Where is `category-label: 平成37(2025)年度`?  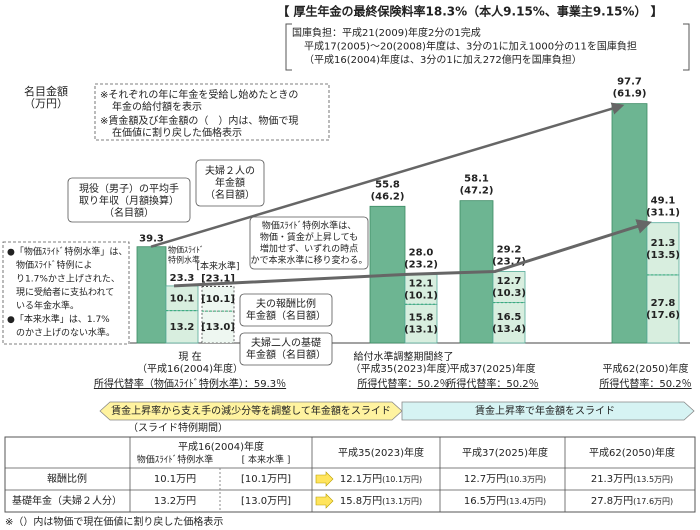 category-label: 平成37(2025)年度 is located at coordinates (493, 368).